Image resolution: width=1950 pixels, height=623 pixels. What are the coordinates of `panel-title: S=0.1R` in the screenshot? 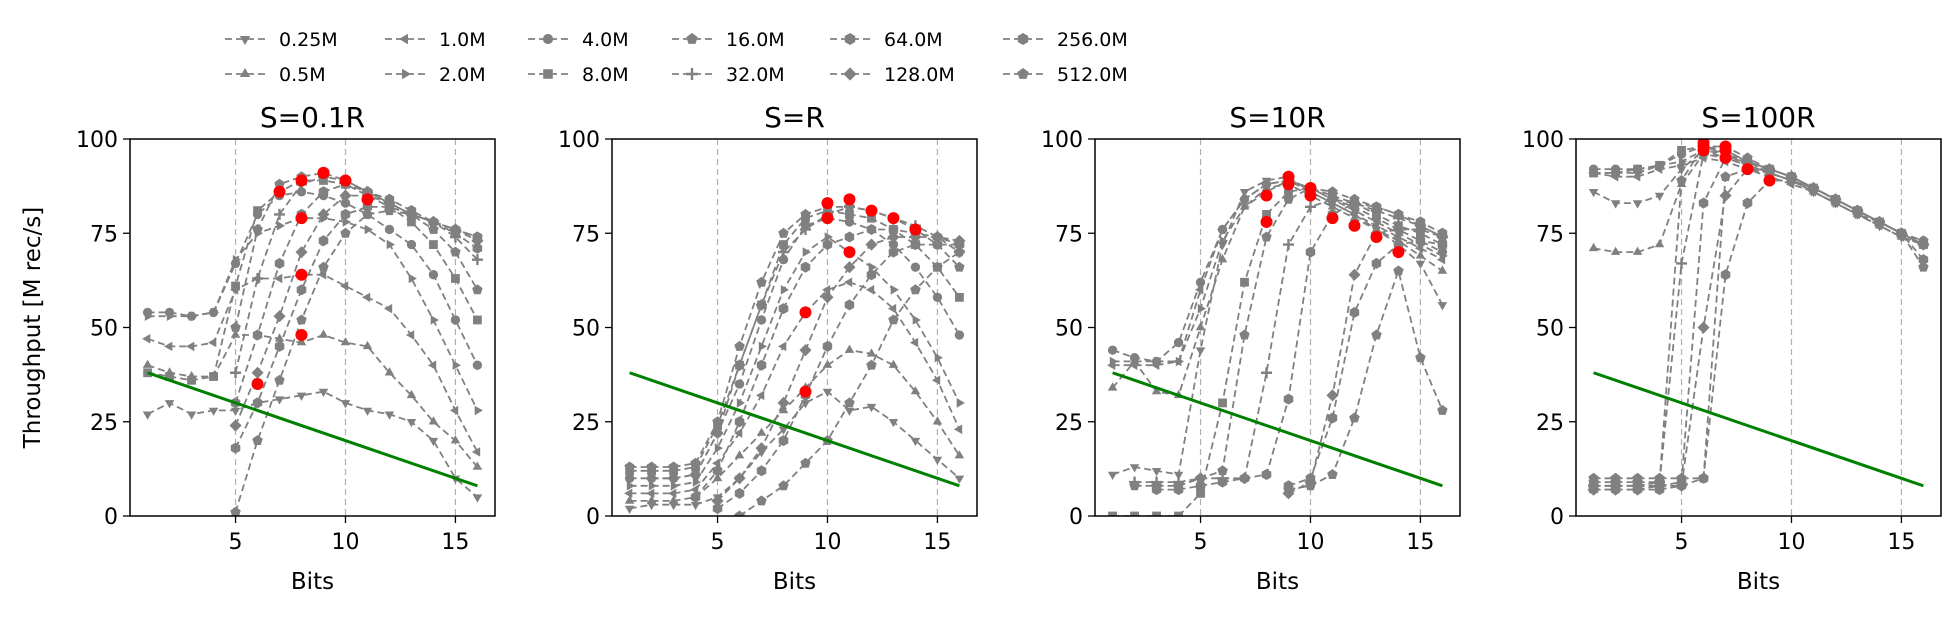 It's located at (312, 117).